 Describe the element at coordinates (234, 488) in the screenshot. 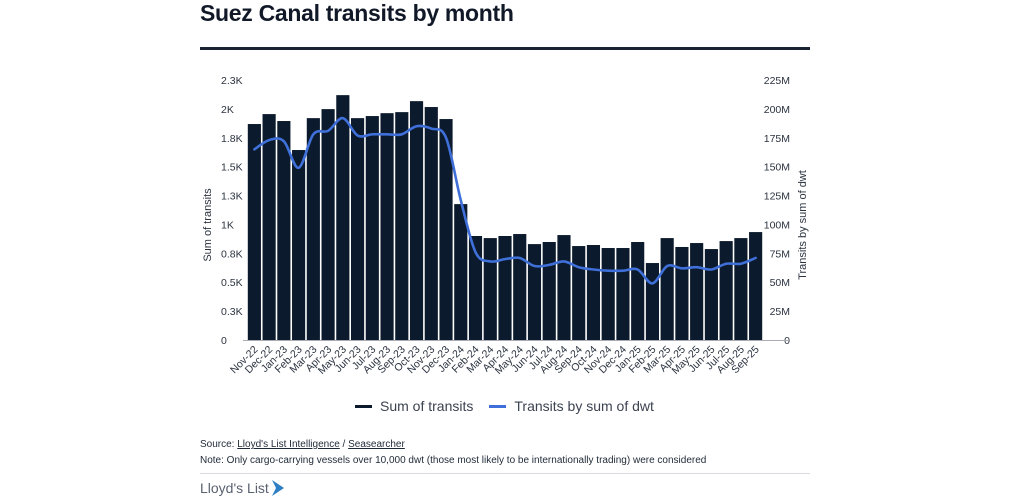

I see `logo-text: Lloyd's List` at that location.